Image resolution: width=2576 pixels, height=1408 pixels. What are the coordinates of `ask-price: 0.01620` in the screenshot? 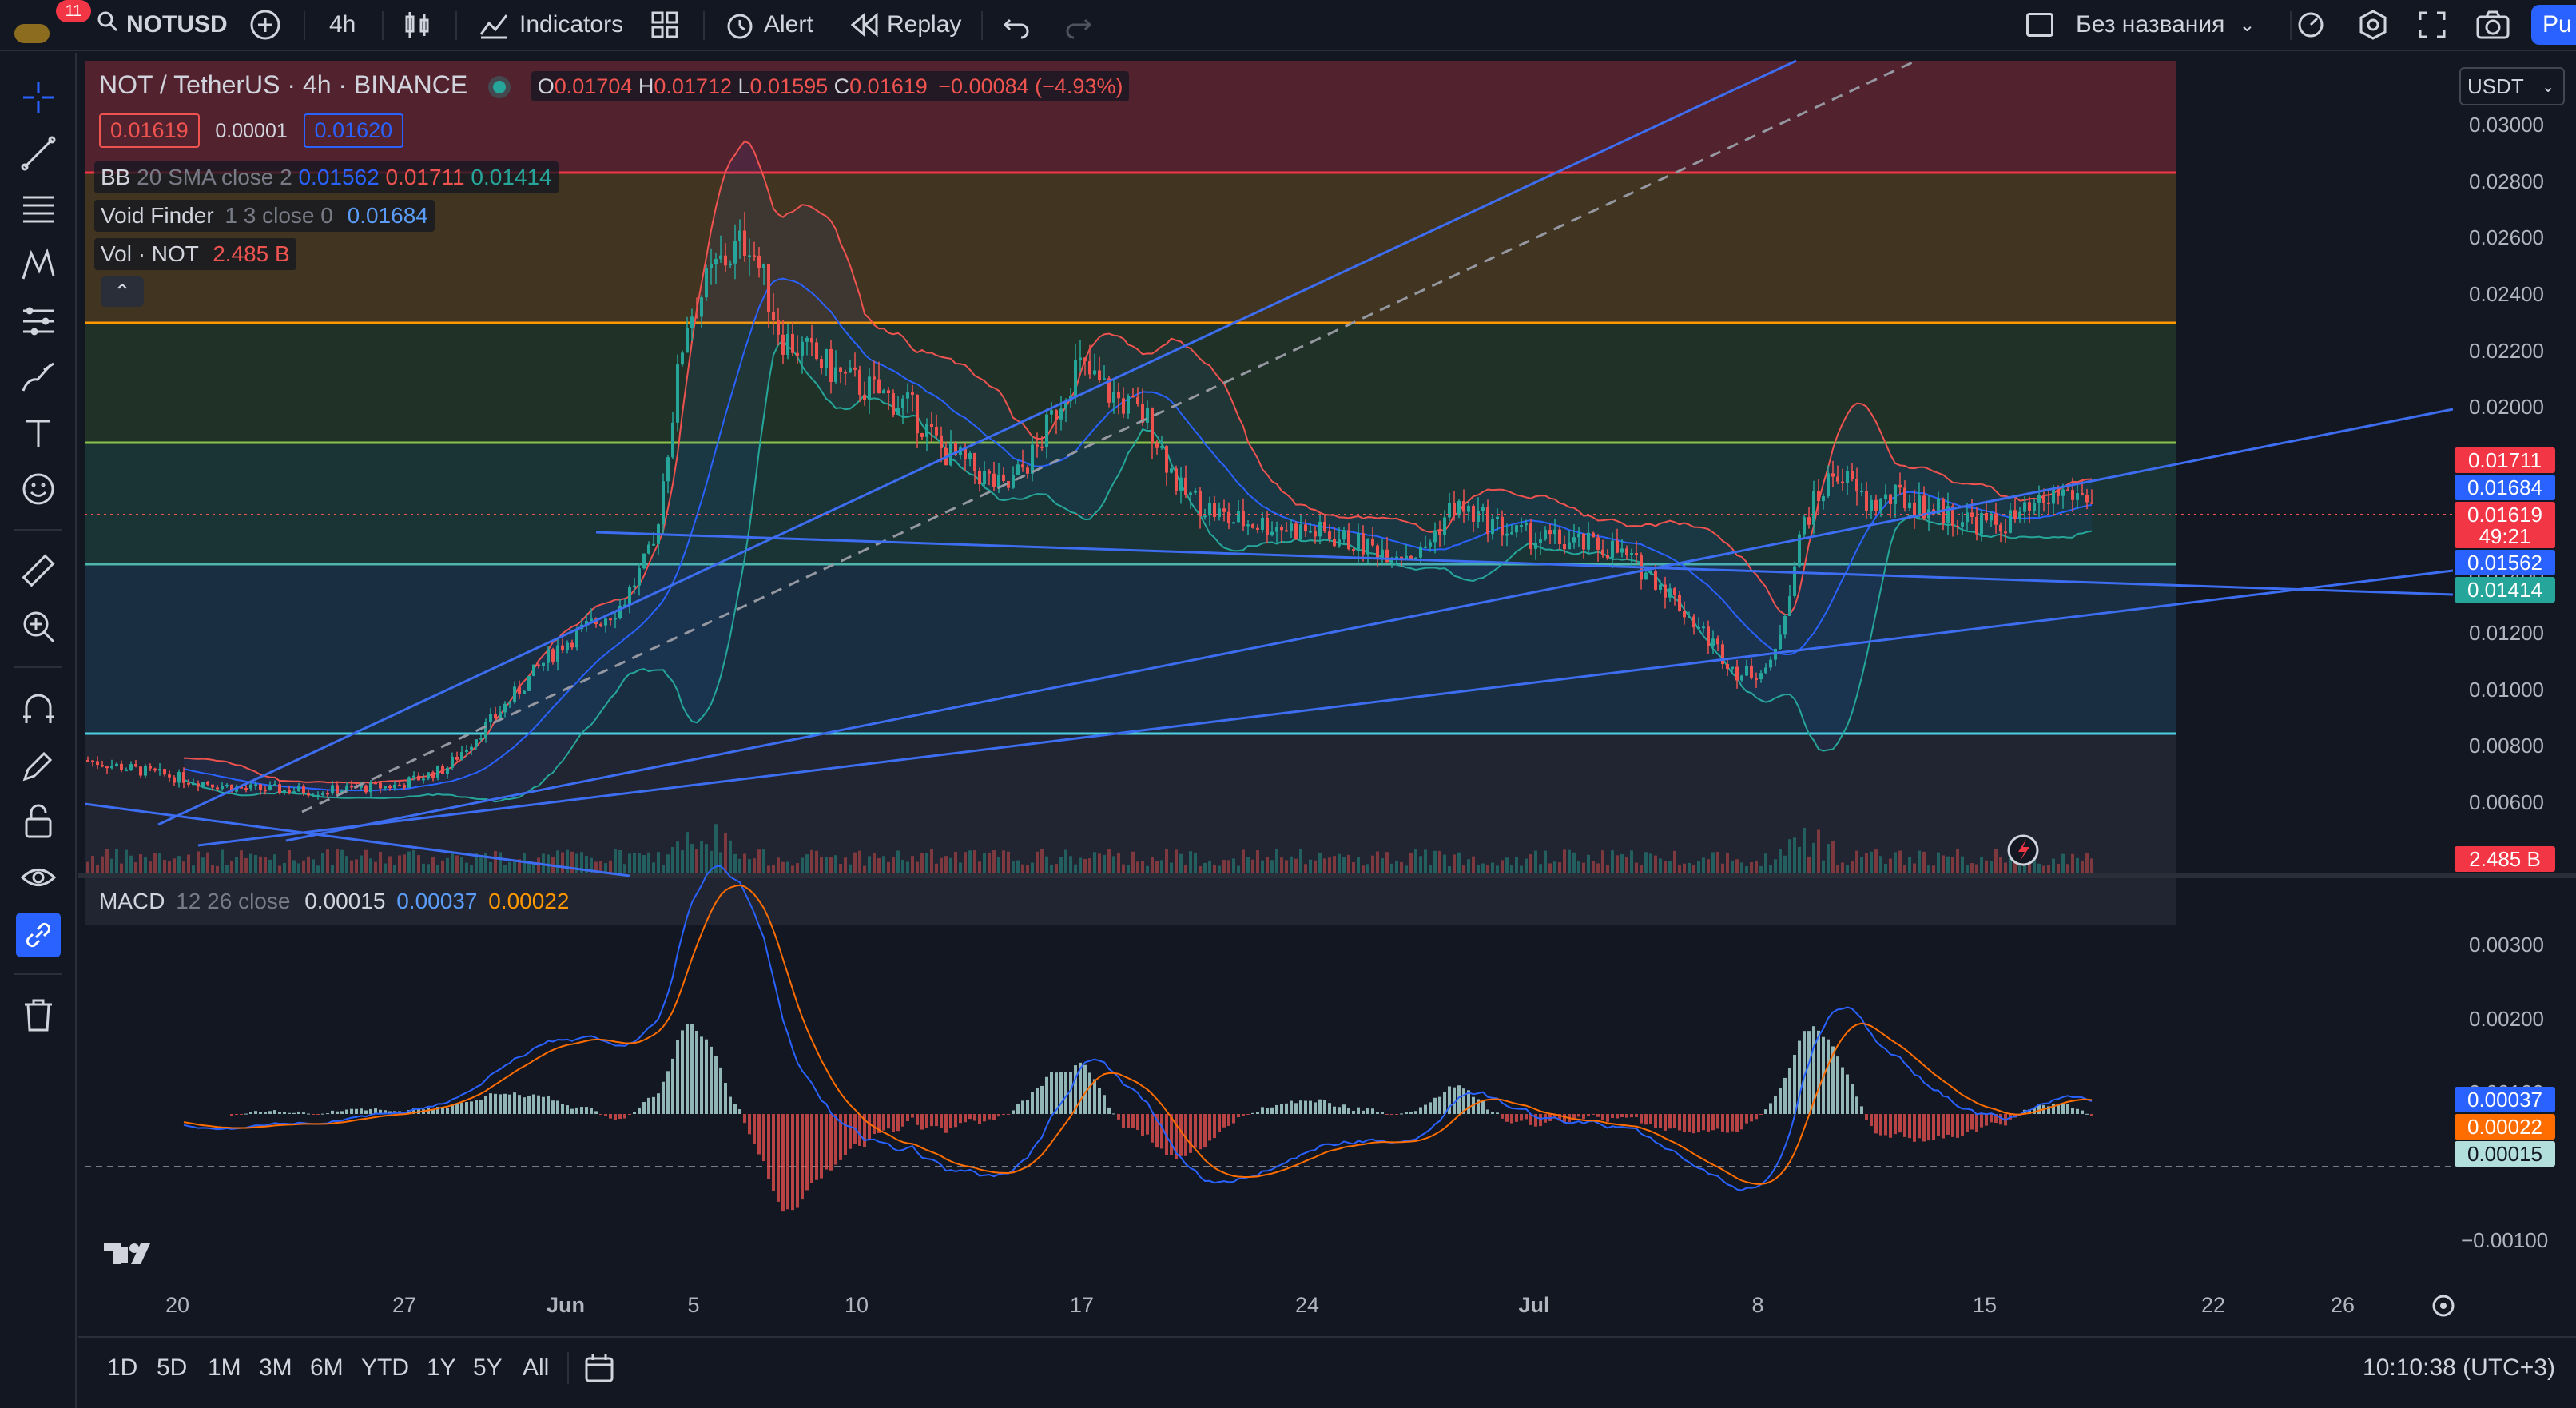 It's located at (353, 130).